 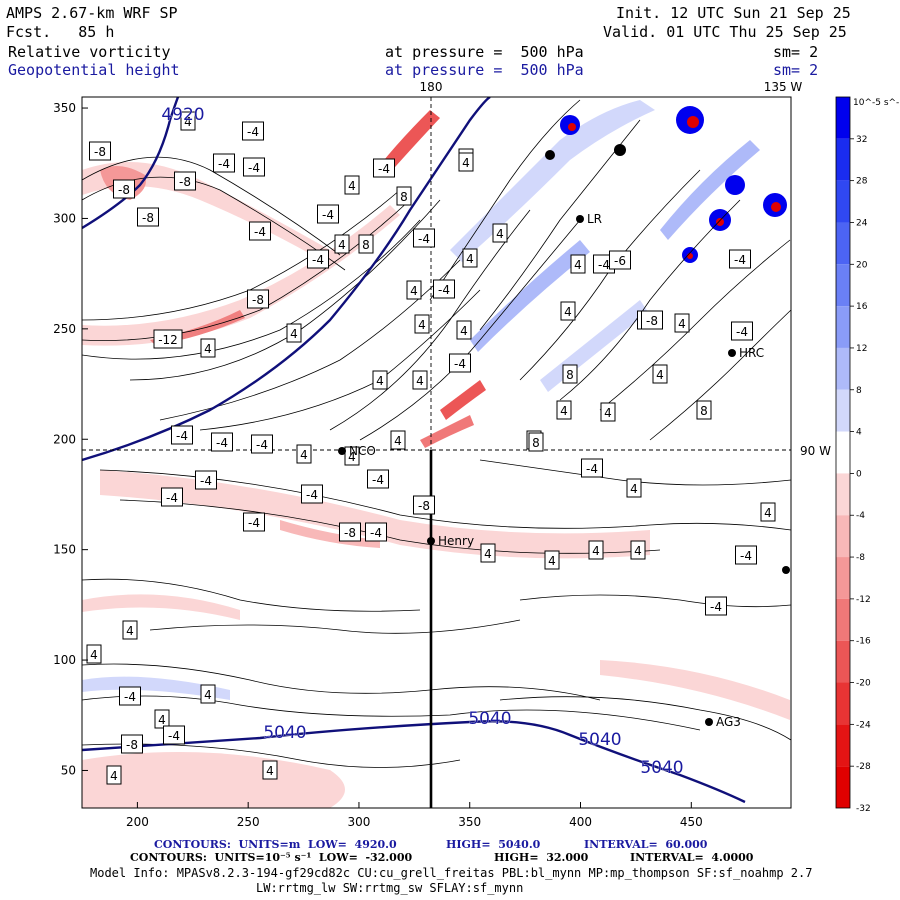 What do you see at coordinates (248, 822) in the screenshot?
I see `x-tick-label: 250` at bounding box center [248, 822].